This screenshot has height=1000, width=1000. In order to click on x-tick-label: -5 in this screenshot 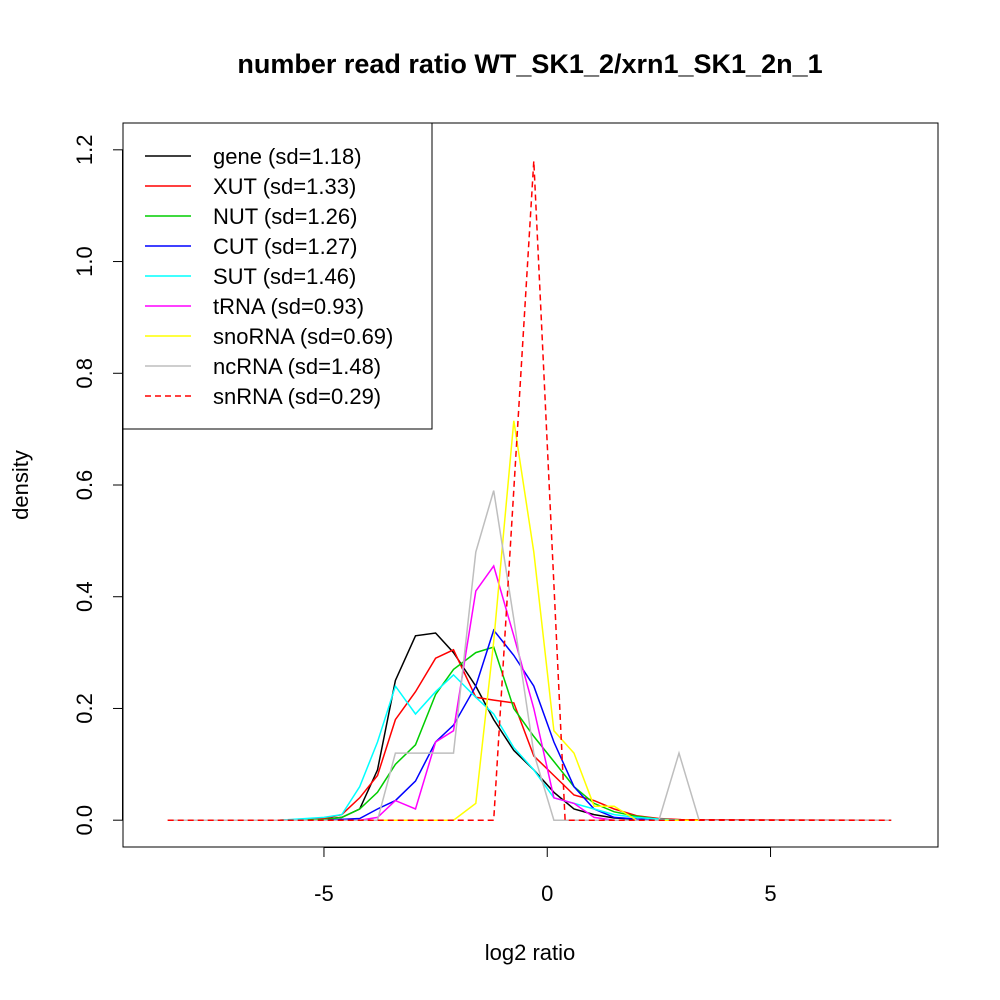, I will do `click(324, 893)`.